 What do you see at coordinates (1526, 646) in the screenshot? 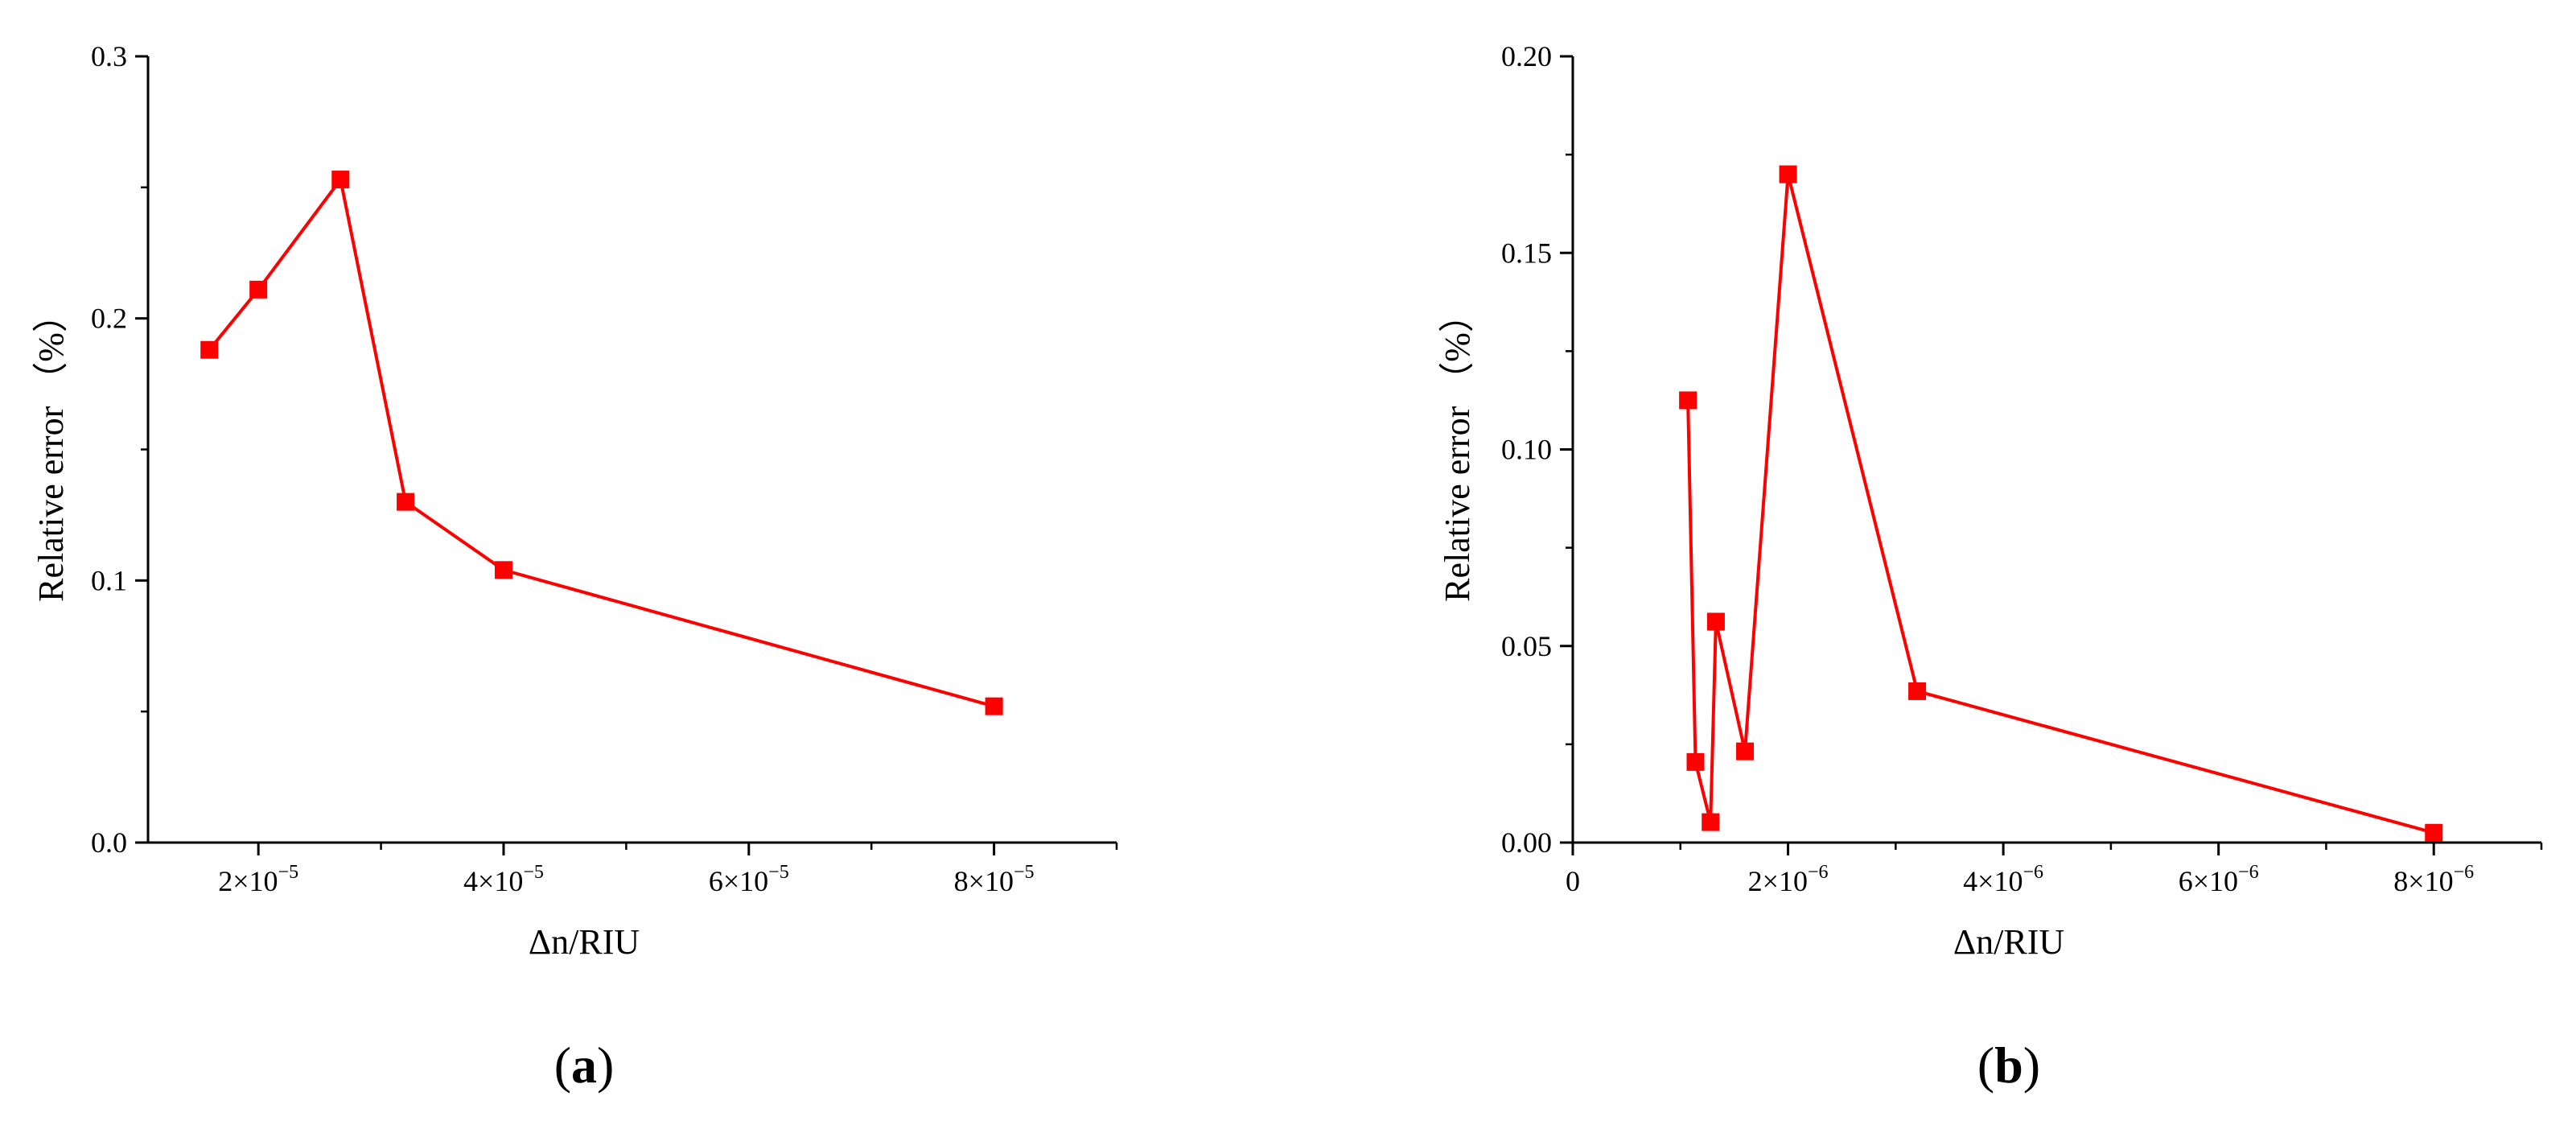
I see `y-tick-label: 0.05` at bounding box center [1526, 646].